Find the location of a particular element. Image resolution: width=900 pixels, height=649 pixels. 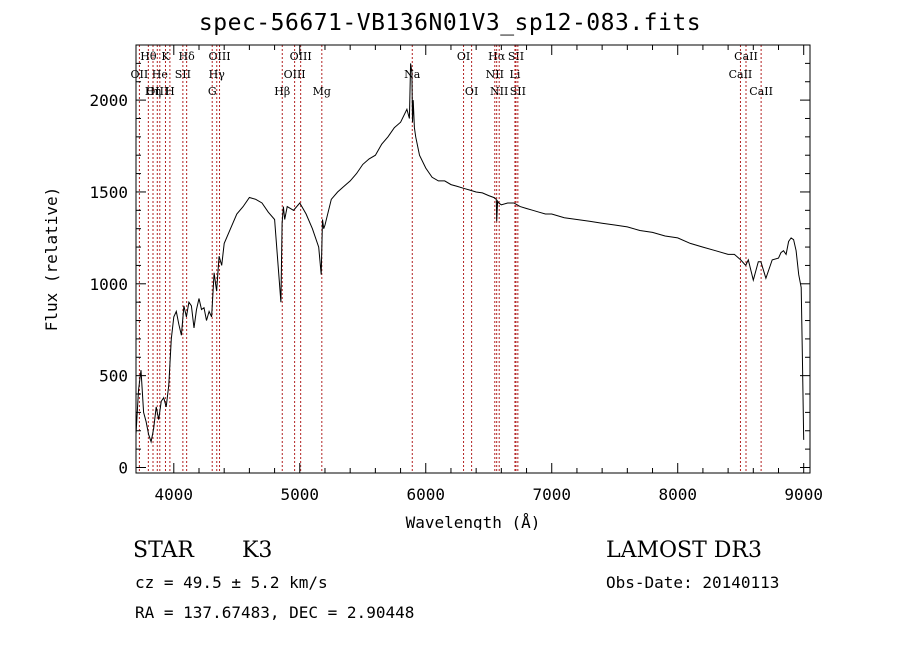

spectral-line-label: Li is located at coordinates (515, 74).